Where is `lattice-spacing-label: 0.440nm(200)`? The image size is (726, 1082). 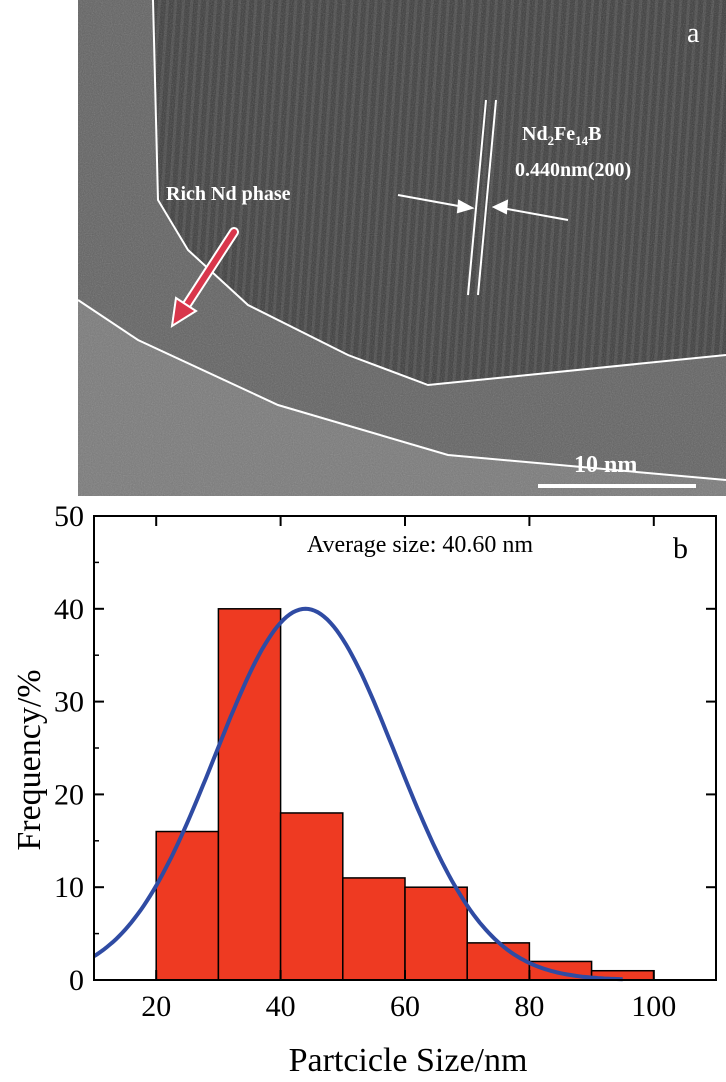
lattice-spacing-label: 0.440nm(200) is located at coordinates (573, 170).